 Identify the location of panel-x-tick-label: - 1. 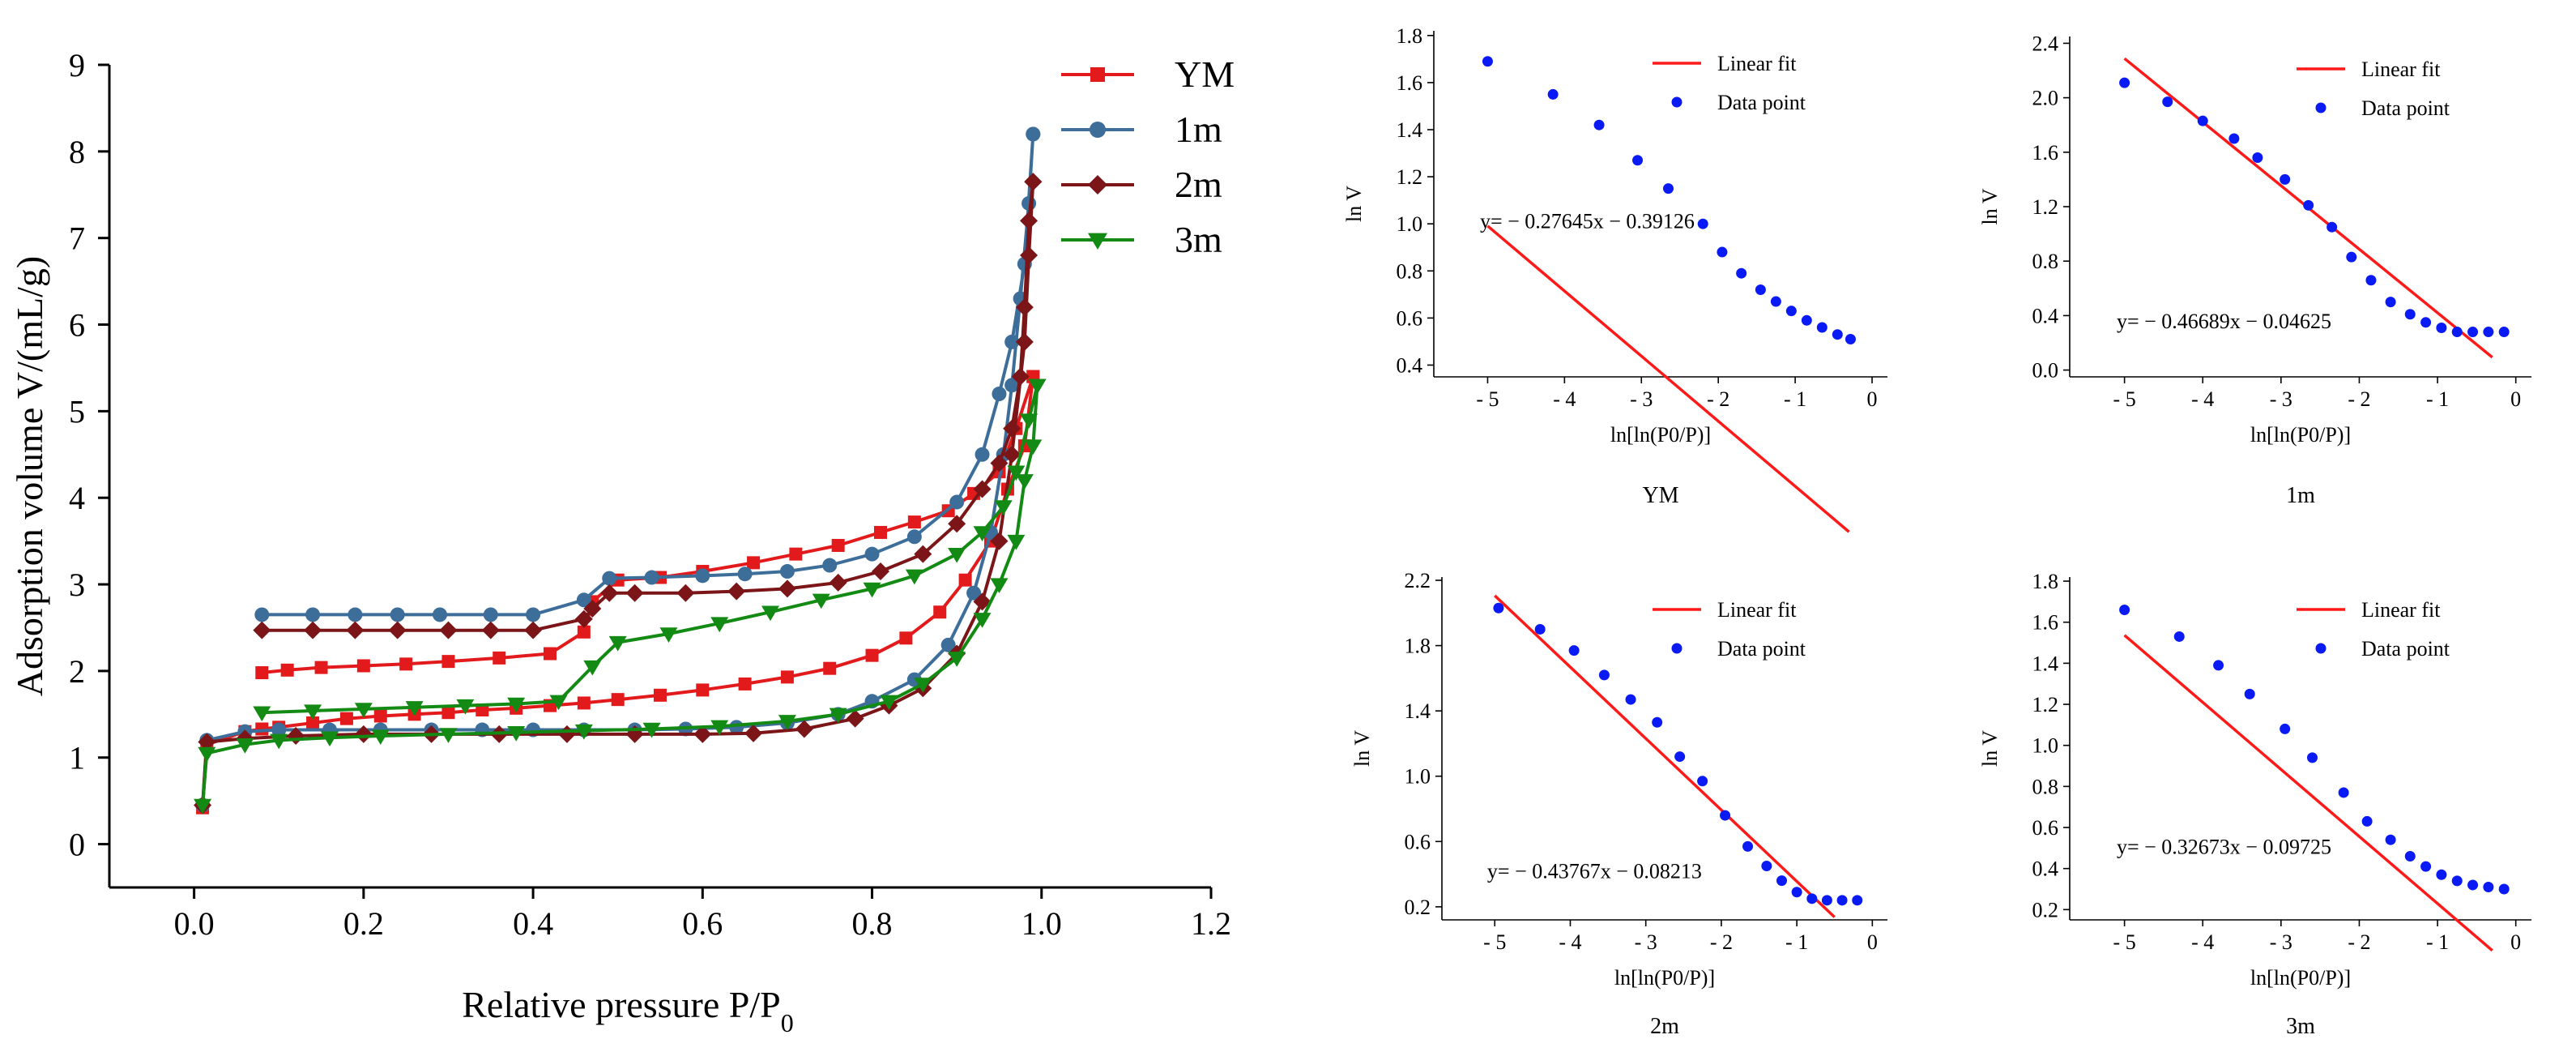
(2438, 399).